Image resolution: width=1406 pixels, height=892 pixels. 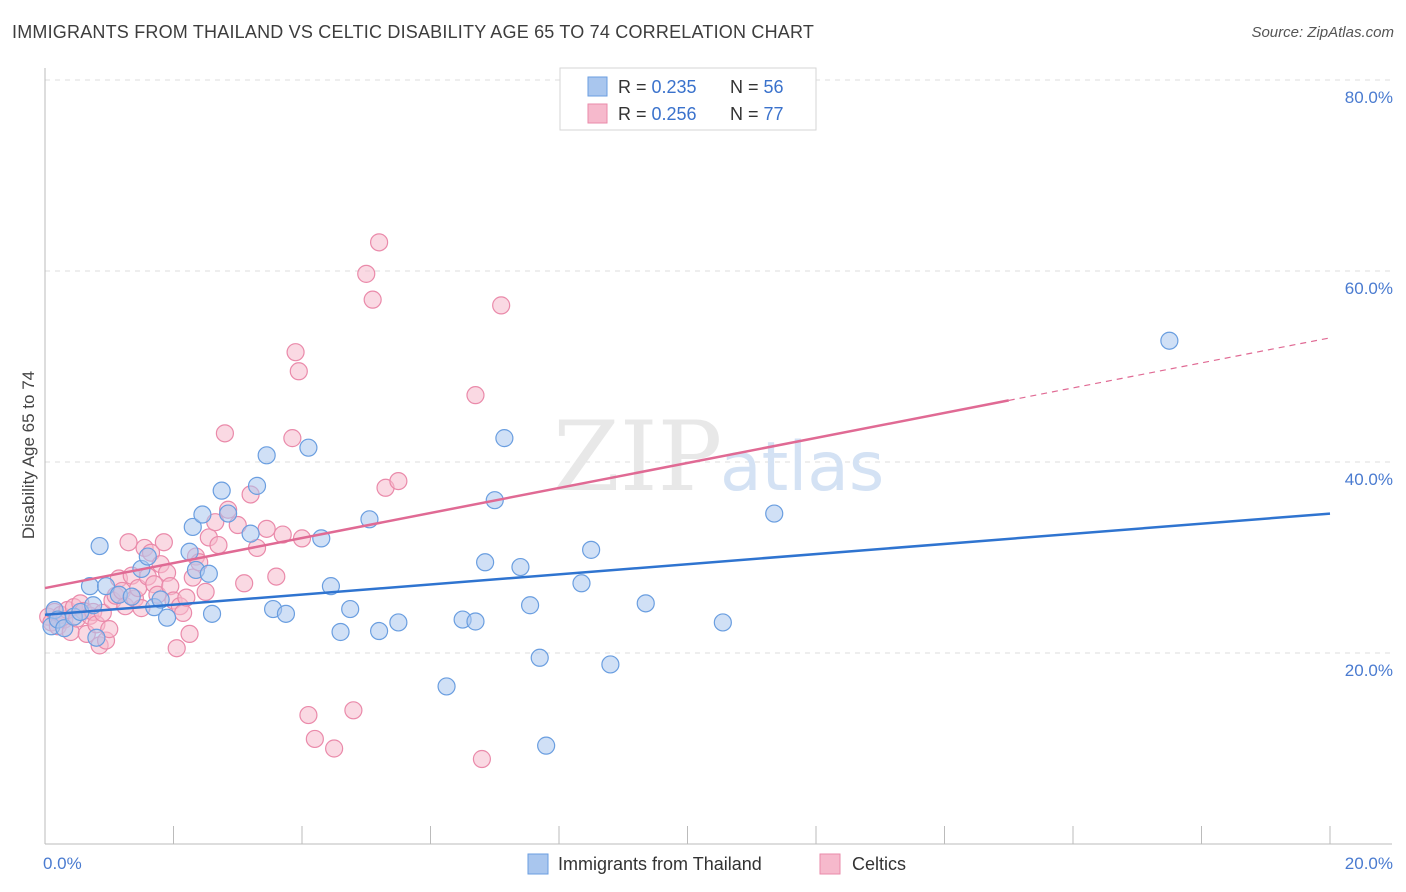 I want to click on svg-text: N = 77, so click(x=757, y=114).